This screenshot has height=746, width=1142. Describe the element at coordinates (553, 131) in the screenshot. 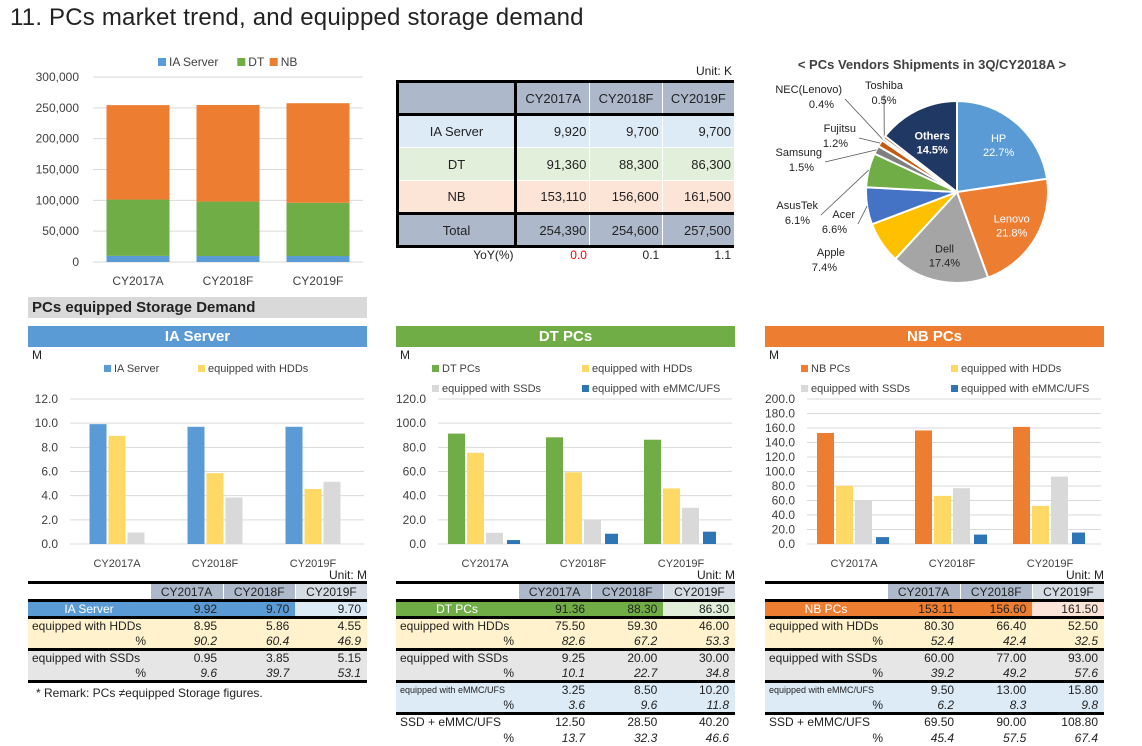

I see `cell-value: 9,920` at that location.